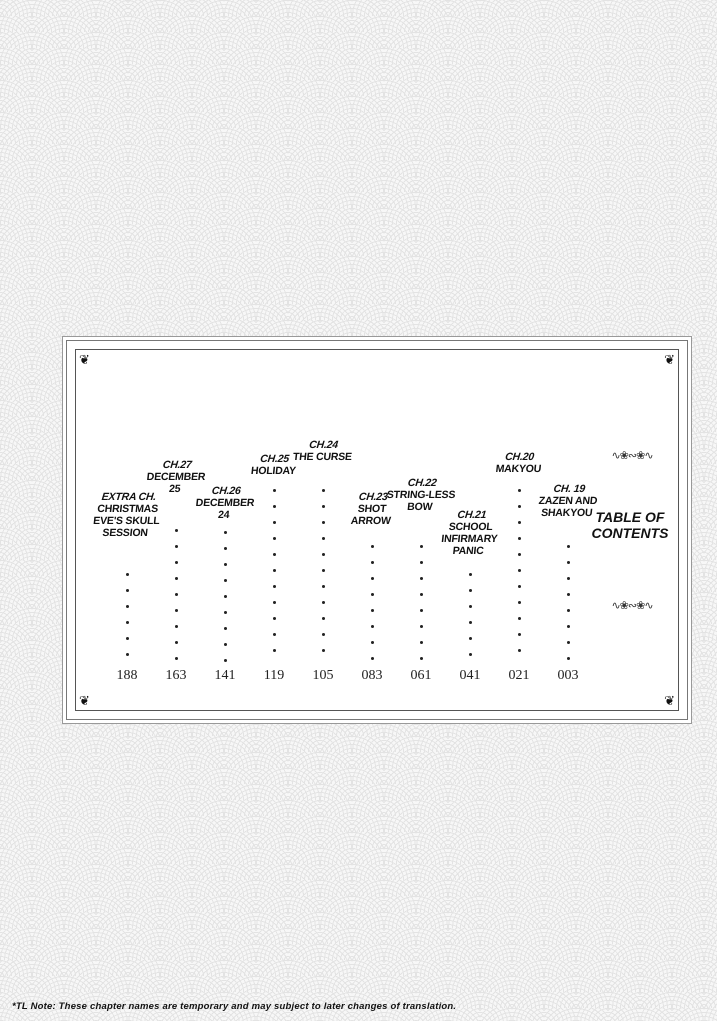 This screenshot has width=717, height=1021. I want to click on toc-title: Table of Contents, so click(630, 525).